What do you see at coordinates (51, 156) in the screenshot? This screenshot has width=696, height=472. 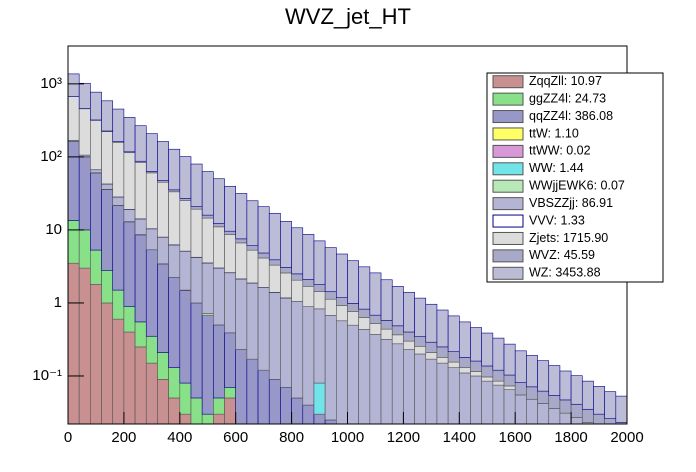 I see `y-tick-label: 10²` at bounding box center [51, 156].